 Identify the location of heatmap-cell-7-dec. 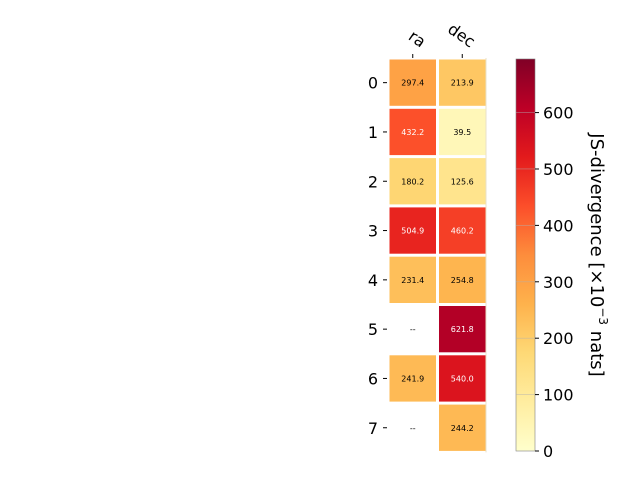
(462, 427).